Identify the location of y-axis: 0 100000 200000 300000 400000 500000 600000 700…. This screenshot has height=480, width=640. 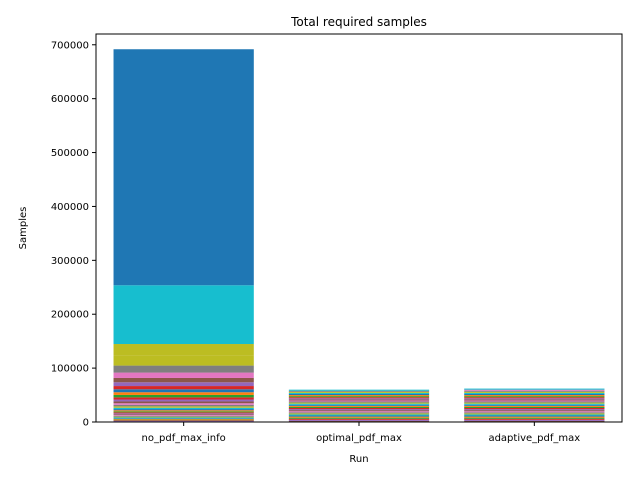
(73, 234).